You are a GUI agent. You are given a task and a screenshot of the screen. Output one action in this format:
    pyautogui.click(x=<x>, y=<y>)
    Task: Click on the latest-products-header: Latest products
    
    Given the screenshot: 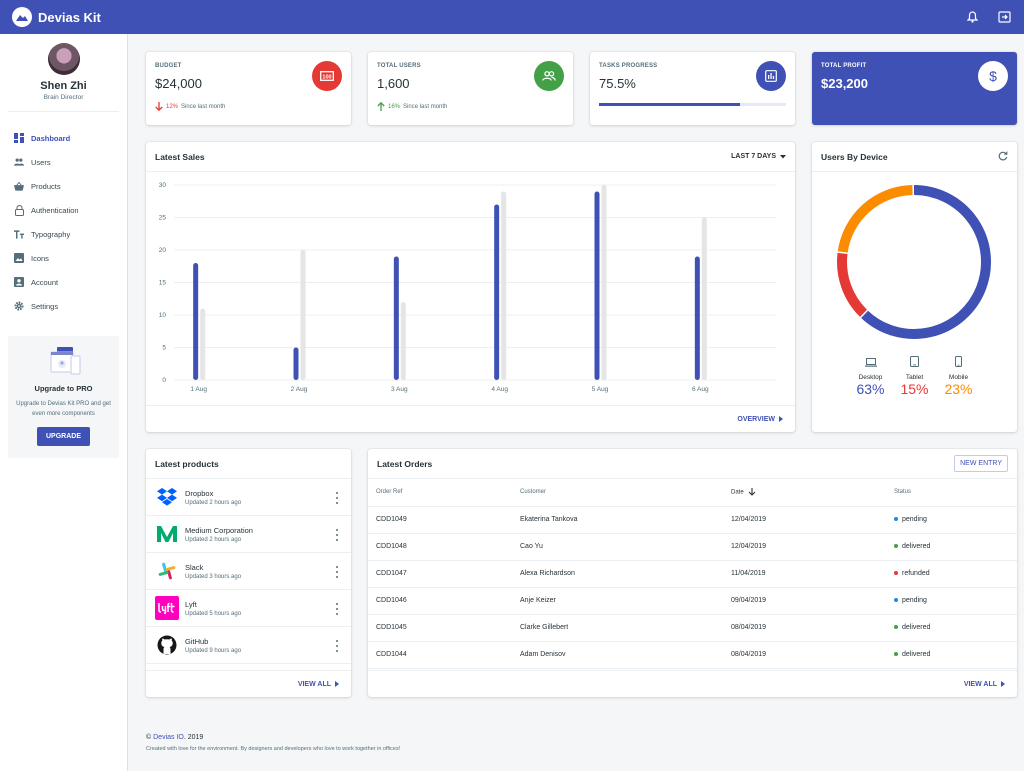 What is the action you would take?
    pyautogui.click(x=248, y=464)
    